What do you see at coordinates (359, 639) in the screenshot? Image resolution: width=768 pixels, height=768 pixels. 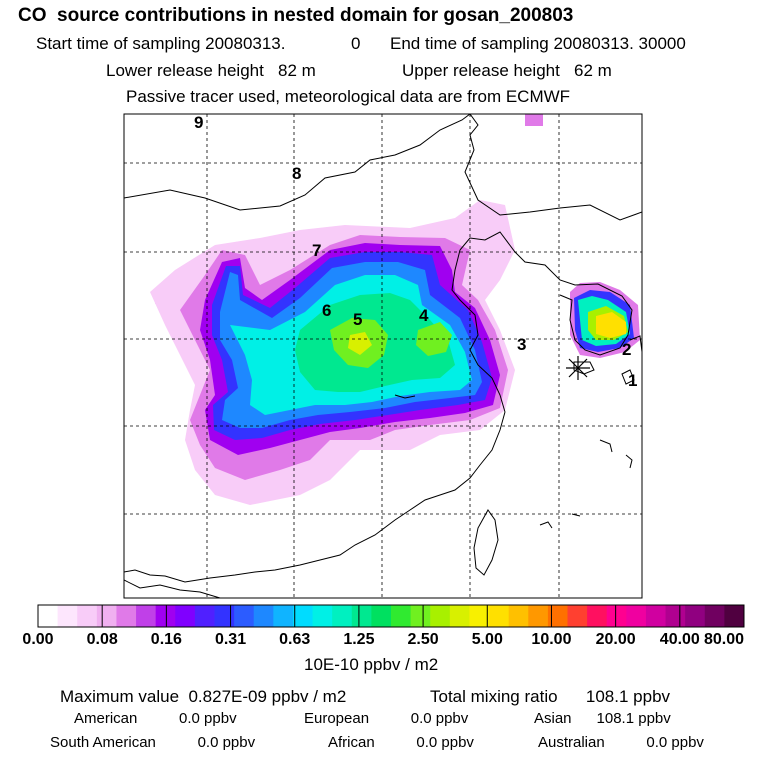 I see `color-scale-label: 1.25` at bounding box center [359, 639].